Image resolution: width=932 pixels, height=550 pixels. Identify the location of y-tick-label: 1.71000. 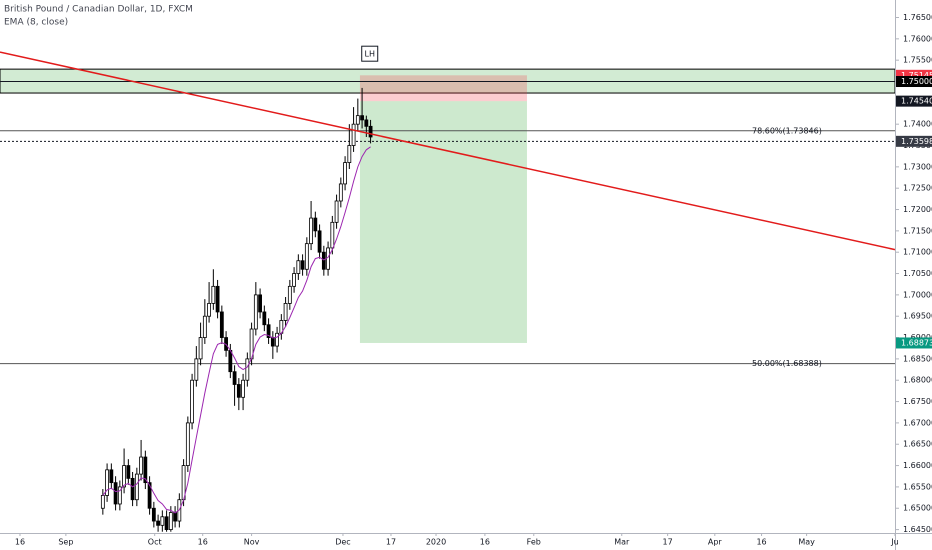
(917, 252).